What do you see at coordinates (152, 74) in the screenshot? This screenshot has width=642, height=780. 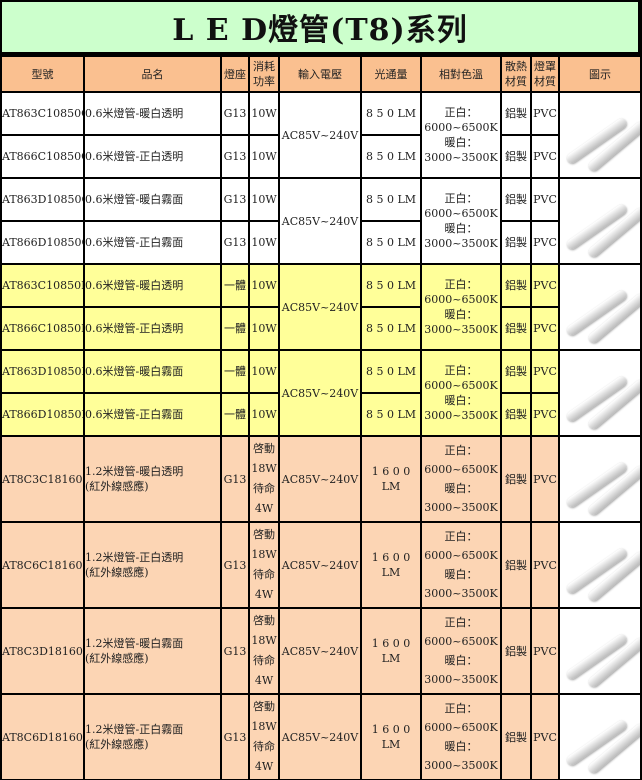 I see `column-header: 品名` at bounding box center [152, 74].